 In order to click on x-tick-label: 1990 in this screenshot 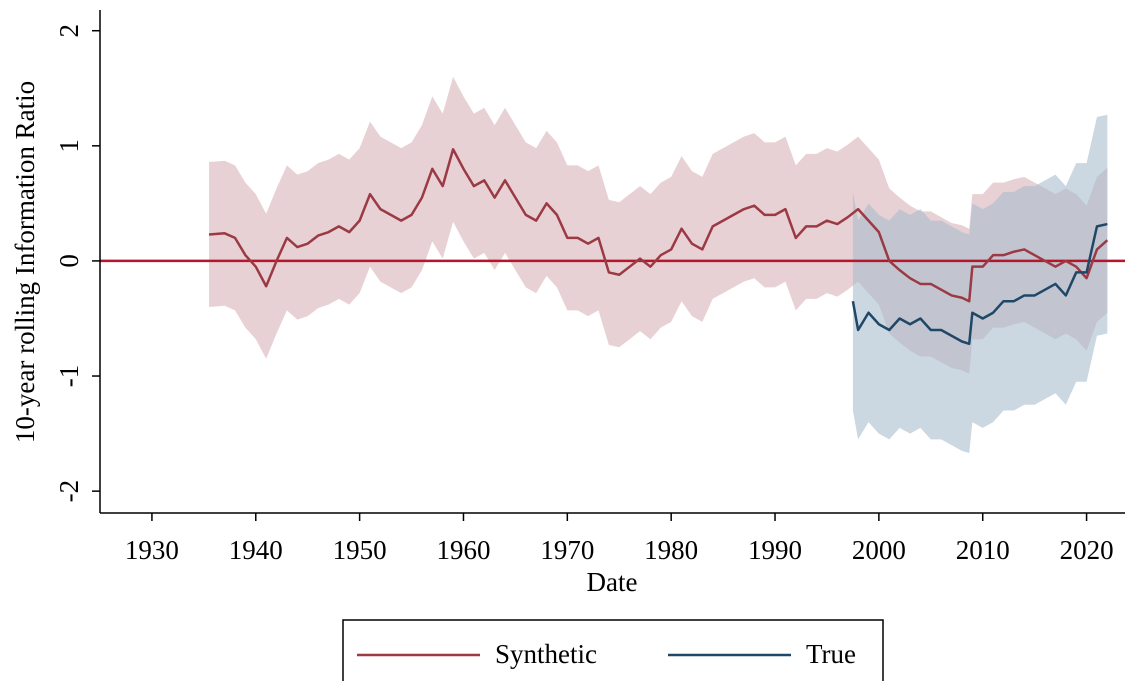, I will do `click(775, 550)`.